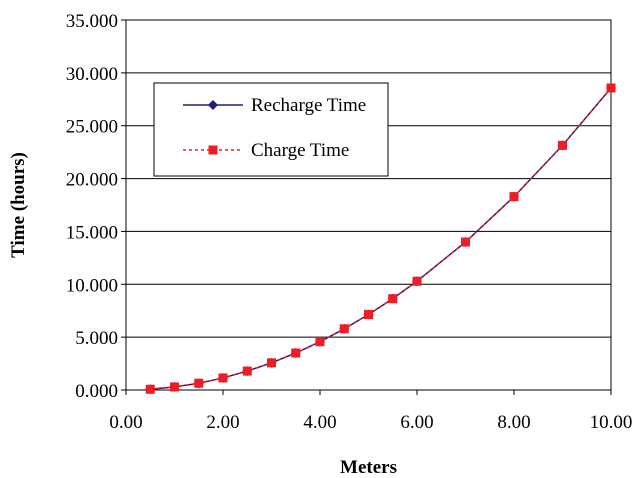 The width and height of the screenshot is (632, 478). What do you see at coordinates (18, 205) in the screenshot?
I see `y-axis-title: Time (hours)` at bounding box center [18, 205].